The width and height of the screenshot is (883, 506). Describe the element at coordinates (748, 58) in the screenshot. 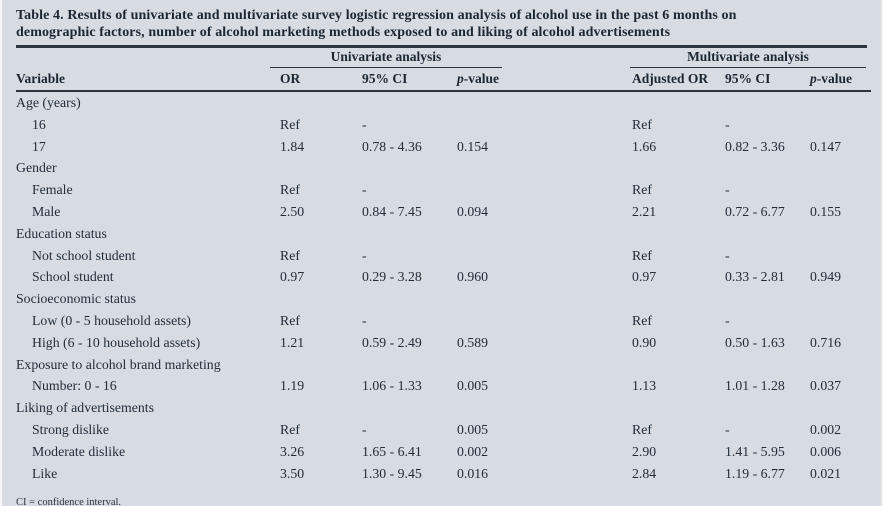

I see `group-header-multivariate: Multivariate analysis` at that location.